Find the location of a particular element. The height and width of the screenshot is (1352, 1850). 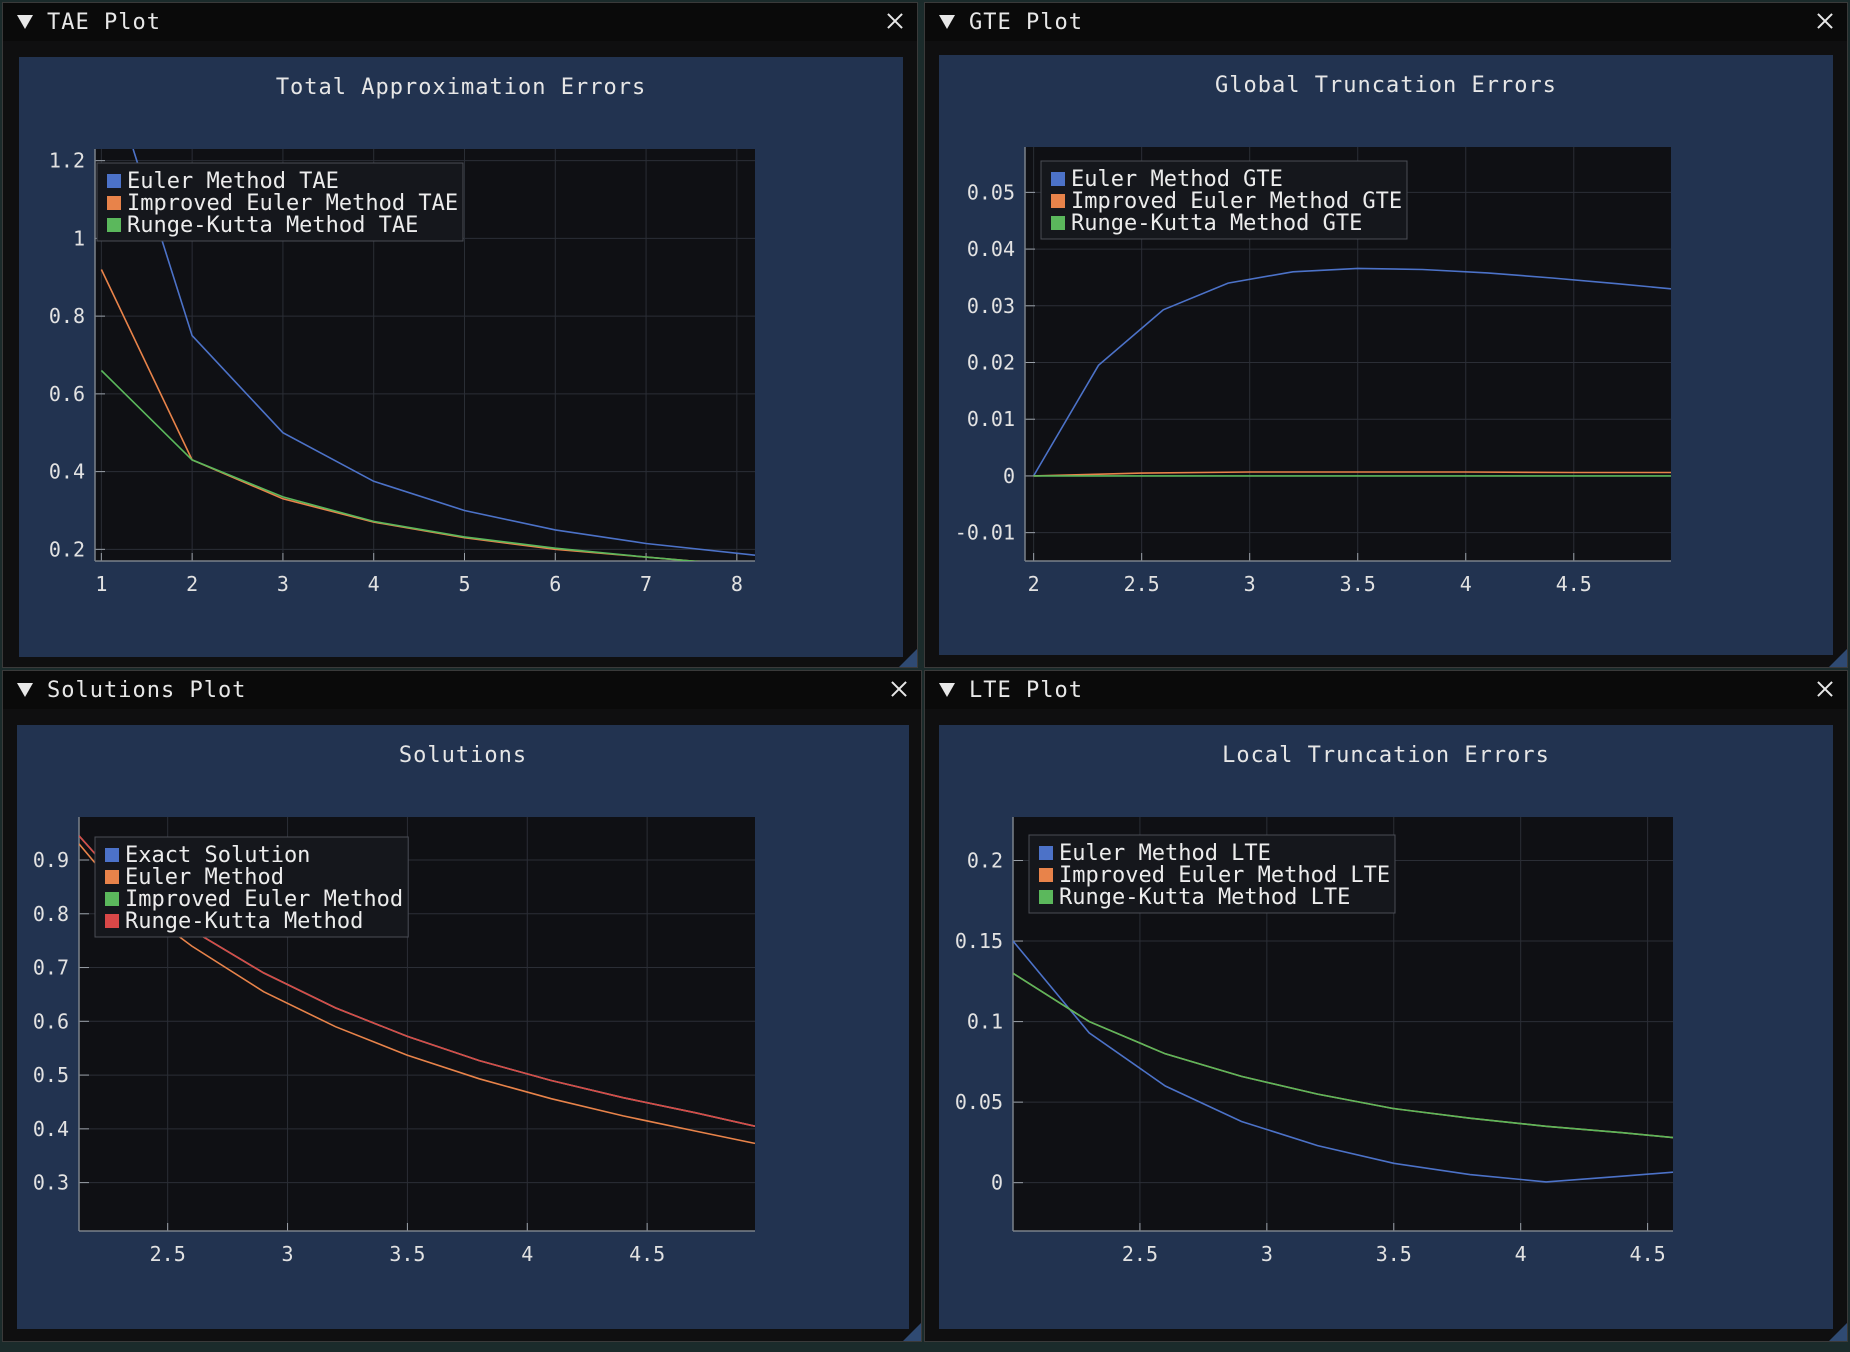

x-tick-label: 5 is located at coordinates (464, 584).